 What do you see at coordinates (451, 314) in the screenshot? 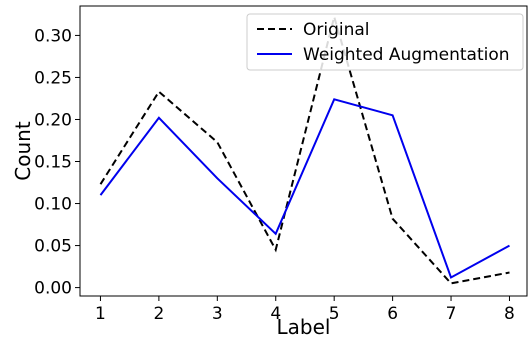
I see `x-tick-label: 7` at bounding box center [451, 314].